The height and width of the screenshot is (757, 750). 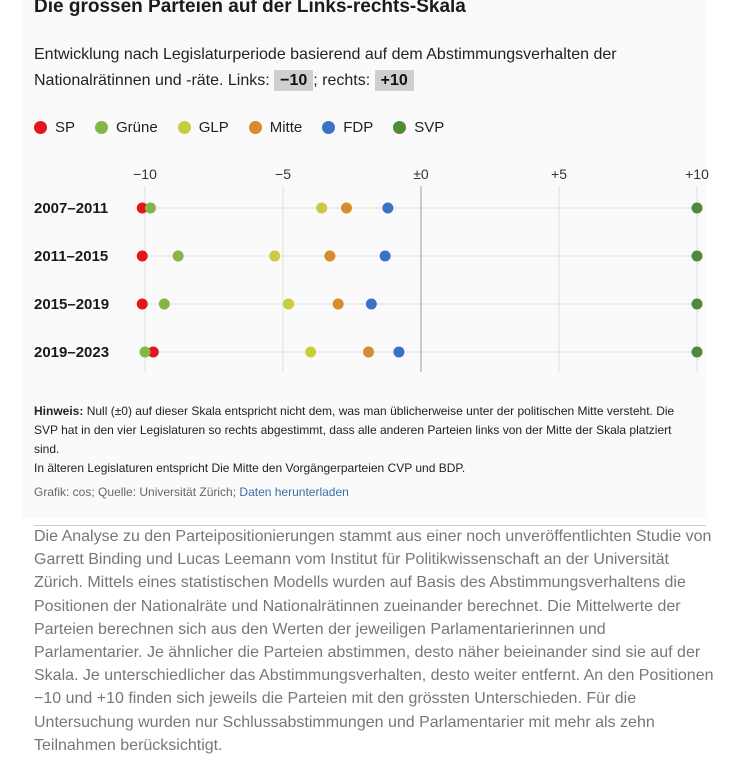 I want to click on right-badge: +10, so click(x=394, y=80).